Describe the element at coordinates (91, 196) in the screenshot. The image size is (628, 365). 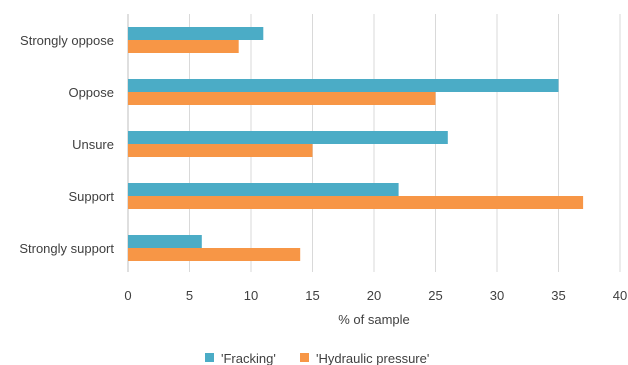
I see `category-label: Support` at that location.